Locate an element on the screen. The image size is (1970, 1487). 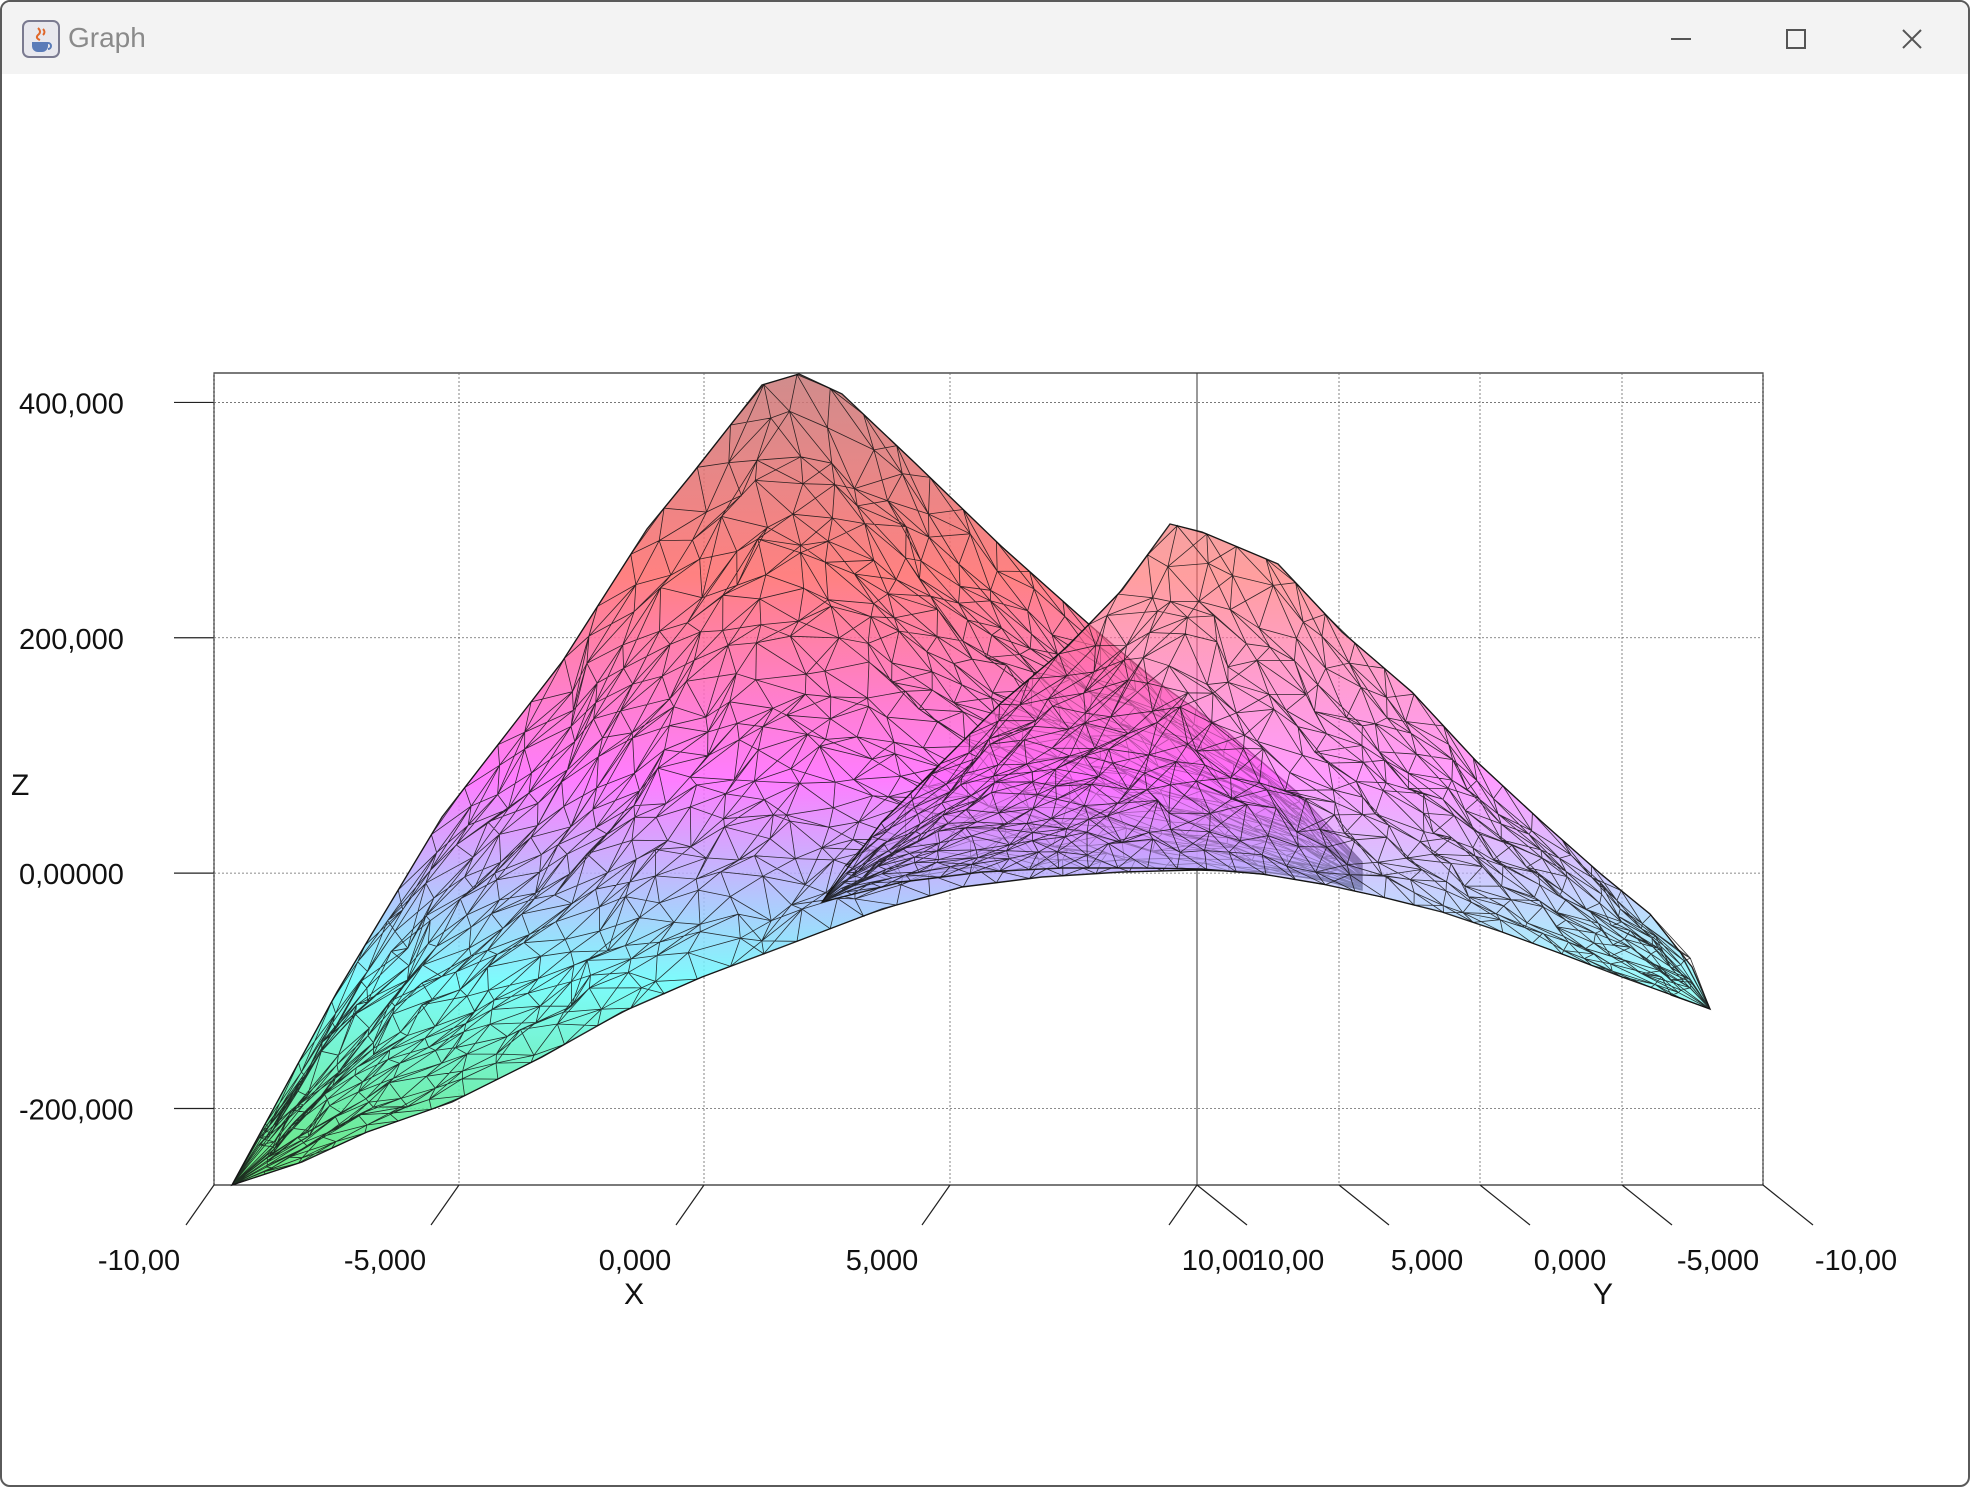
maximize-button is located at coordinates (1796, 39).